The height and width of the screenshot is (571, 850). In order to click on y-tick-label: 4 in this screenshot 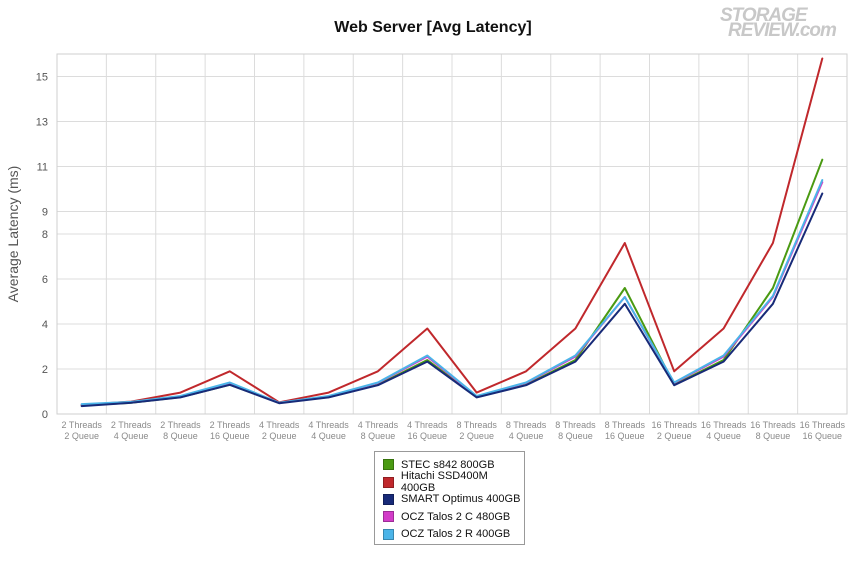, I will do `click(45, 325)`.